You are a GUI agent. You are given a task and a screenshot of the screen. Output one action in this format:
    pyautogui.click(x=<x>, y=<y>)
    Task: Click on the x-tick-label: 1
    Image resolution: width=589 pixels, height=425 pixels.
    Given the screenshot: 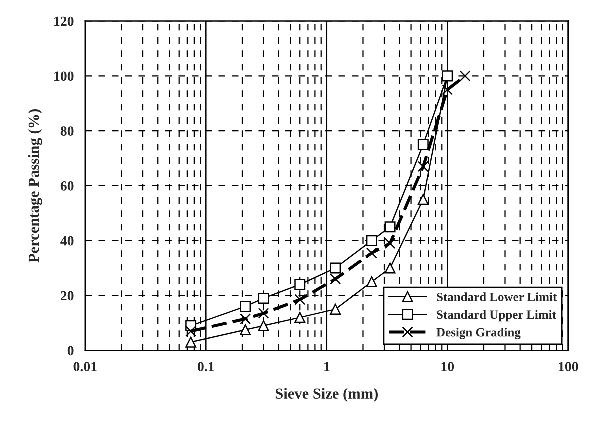 What is the action you would take?
    pyautogui.click(x=327, y=367)
    